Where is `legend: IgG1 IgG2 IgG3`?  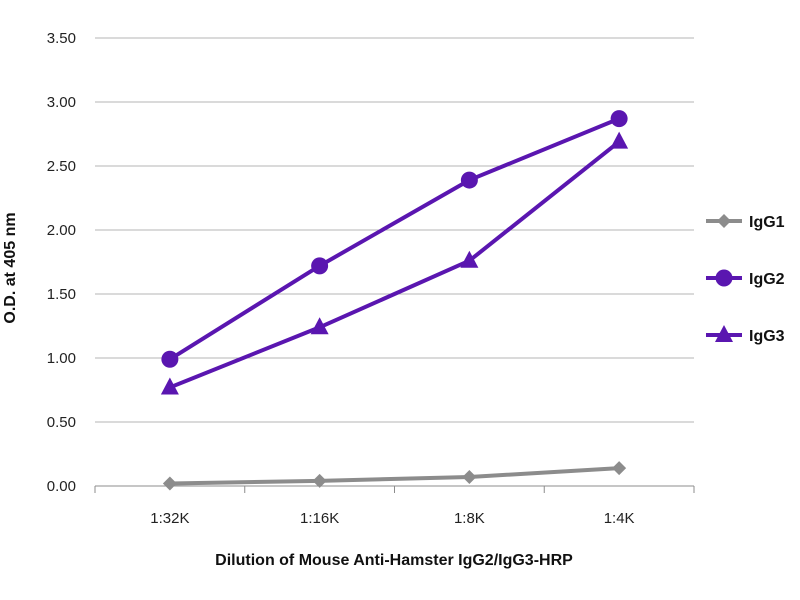
legend: IgG1 IgG2 IgG3 is located at coordinates (745, 279).